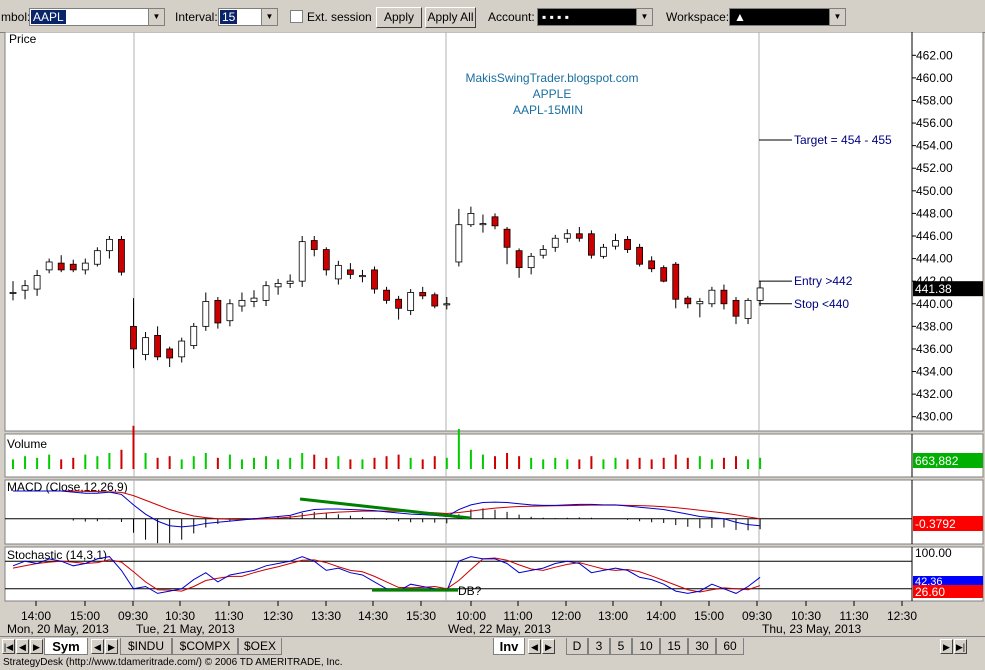 The image size is (985, 670). Describe the element at coordinates (702, 646) in the screenshot. I see `tab-interval-30: 30` at that location.